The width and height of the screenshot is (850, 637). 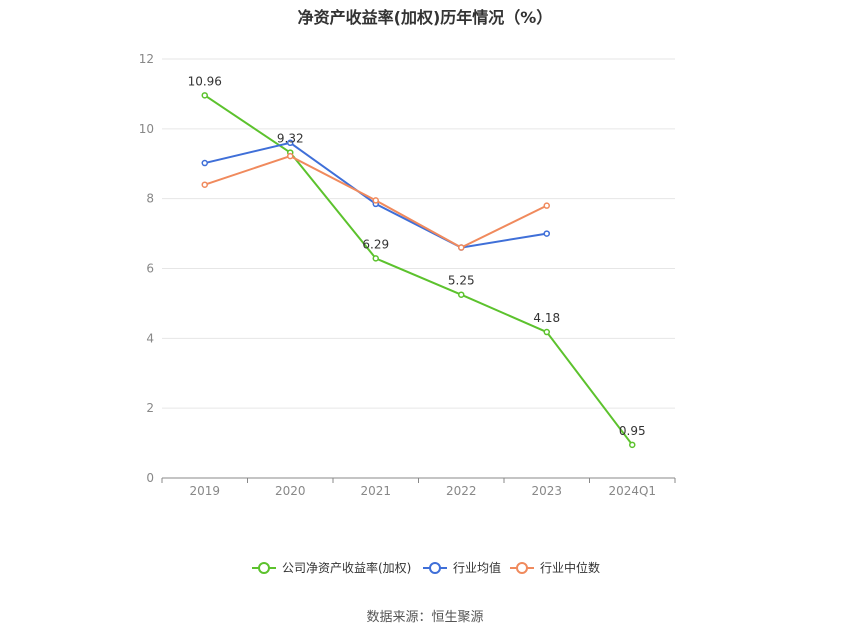 What do you see at coordinates (632, 491) in the screenshot?
I see `x-tick-label: 2024Q1` at bounding box center [632, 491].